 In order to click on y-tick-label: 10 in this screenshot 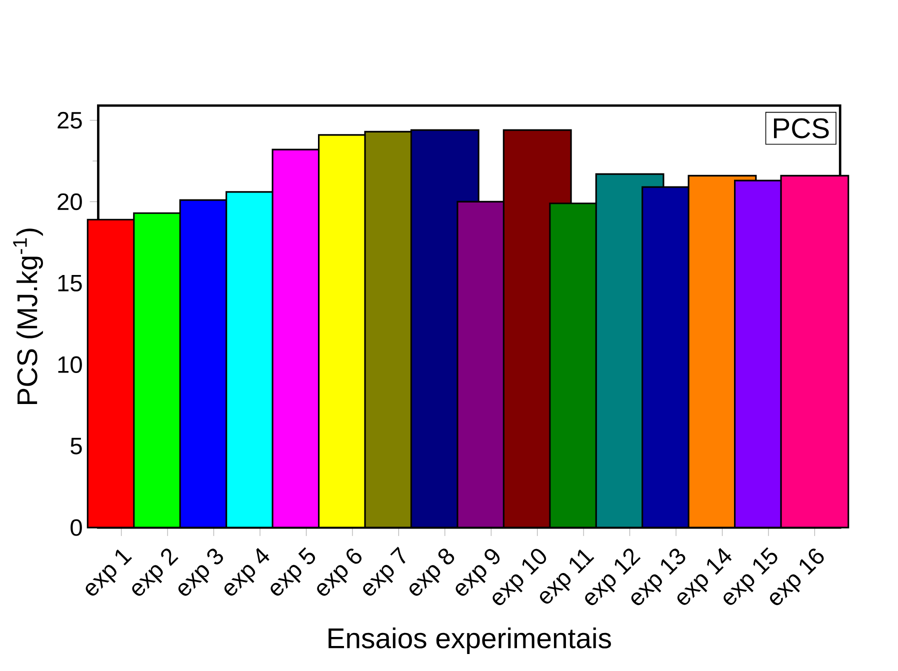, I will do `click(70, 365)`.